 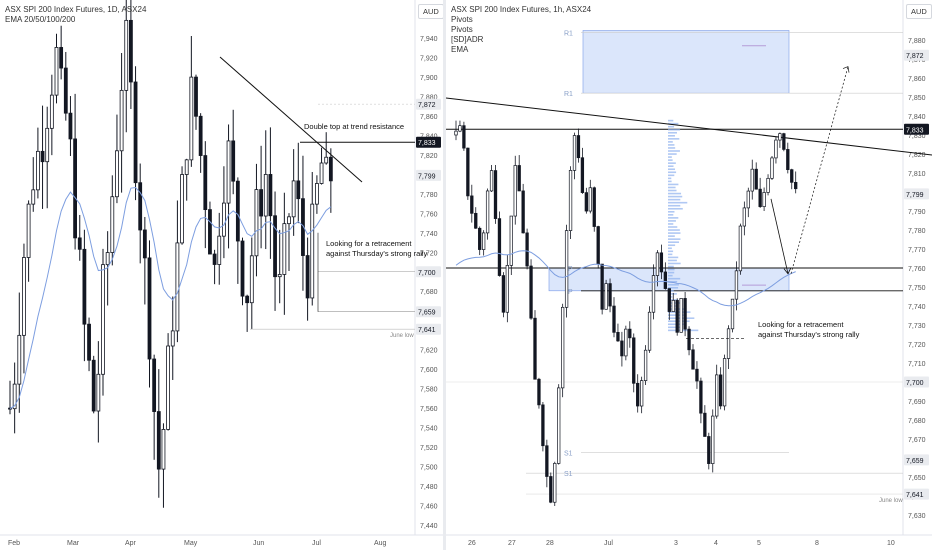 What do you see at coordinates (917, 98) in the screenshot?
I see `hourly-price-tick-label: 7,850` at bounding box center [917, 98].